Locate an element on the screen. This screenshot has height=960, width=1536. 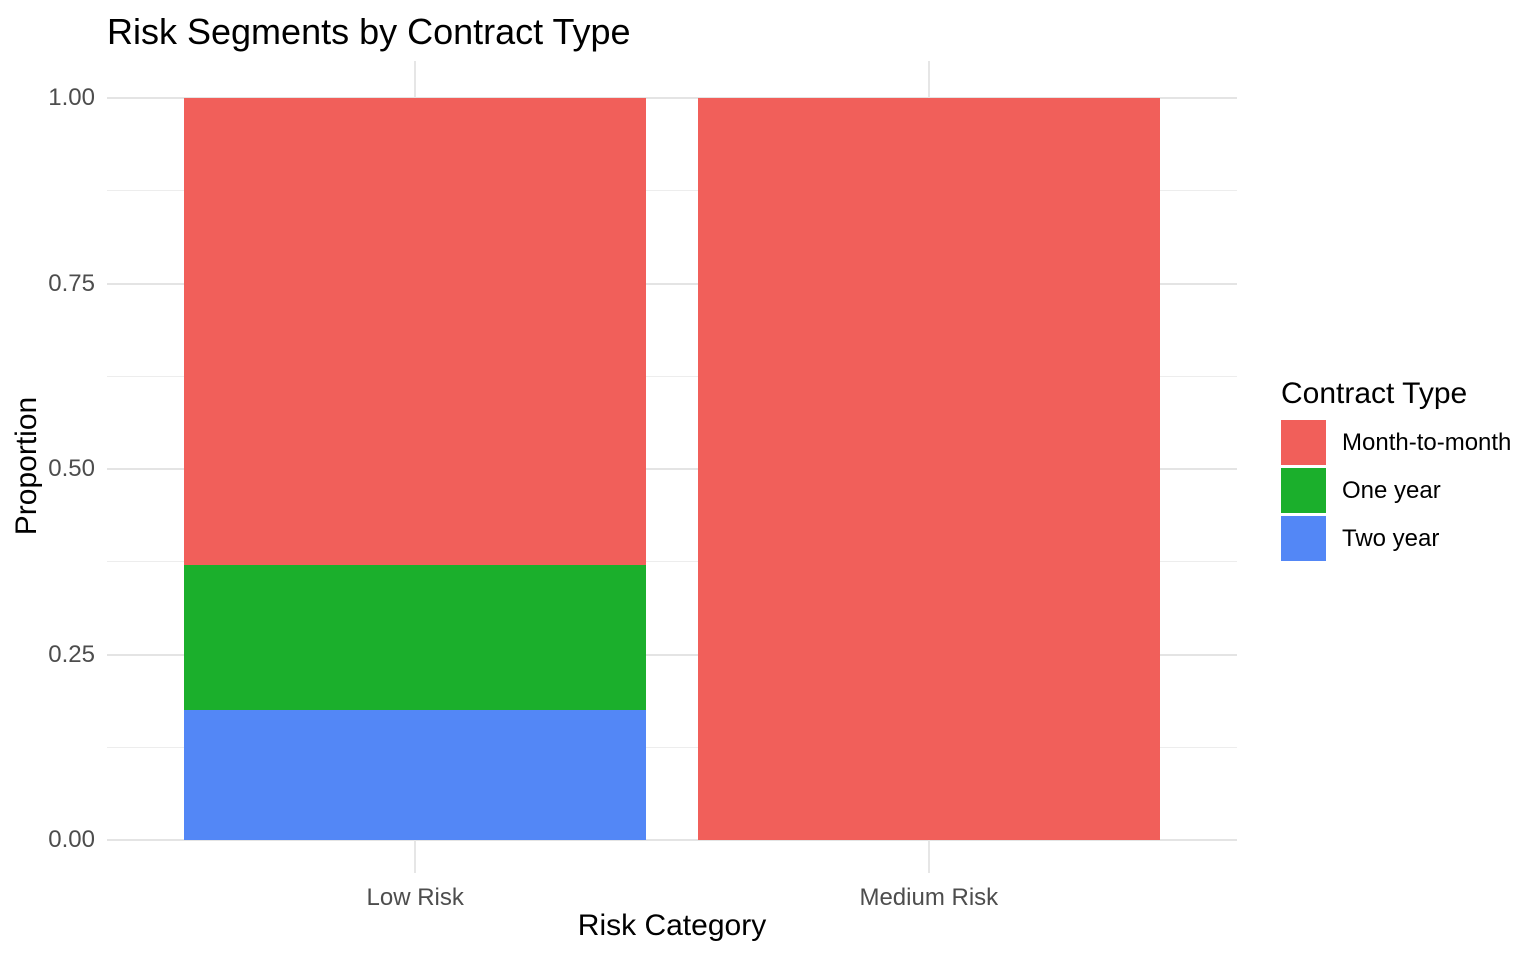
bar-segment-two-year is located at coordinates (415, 775).